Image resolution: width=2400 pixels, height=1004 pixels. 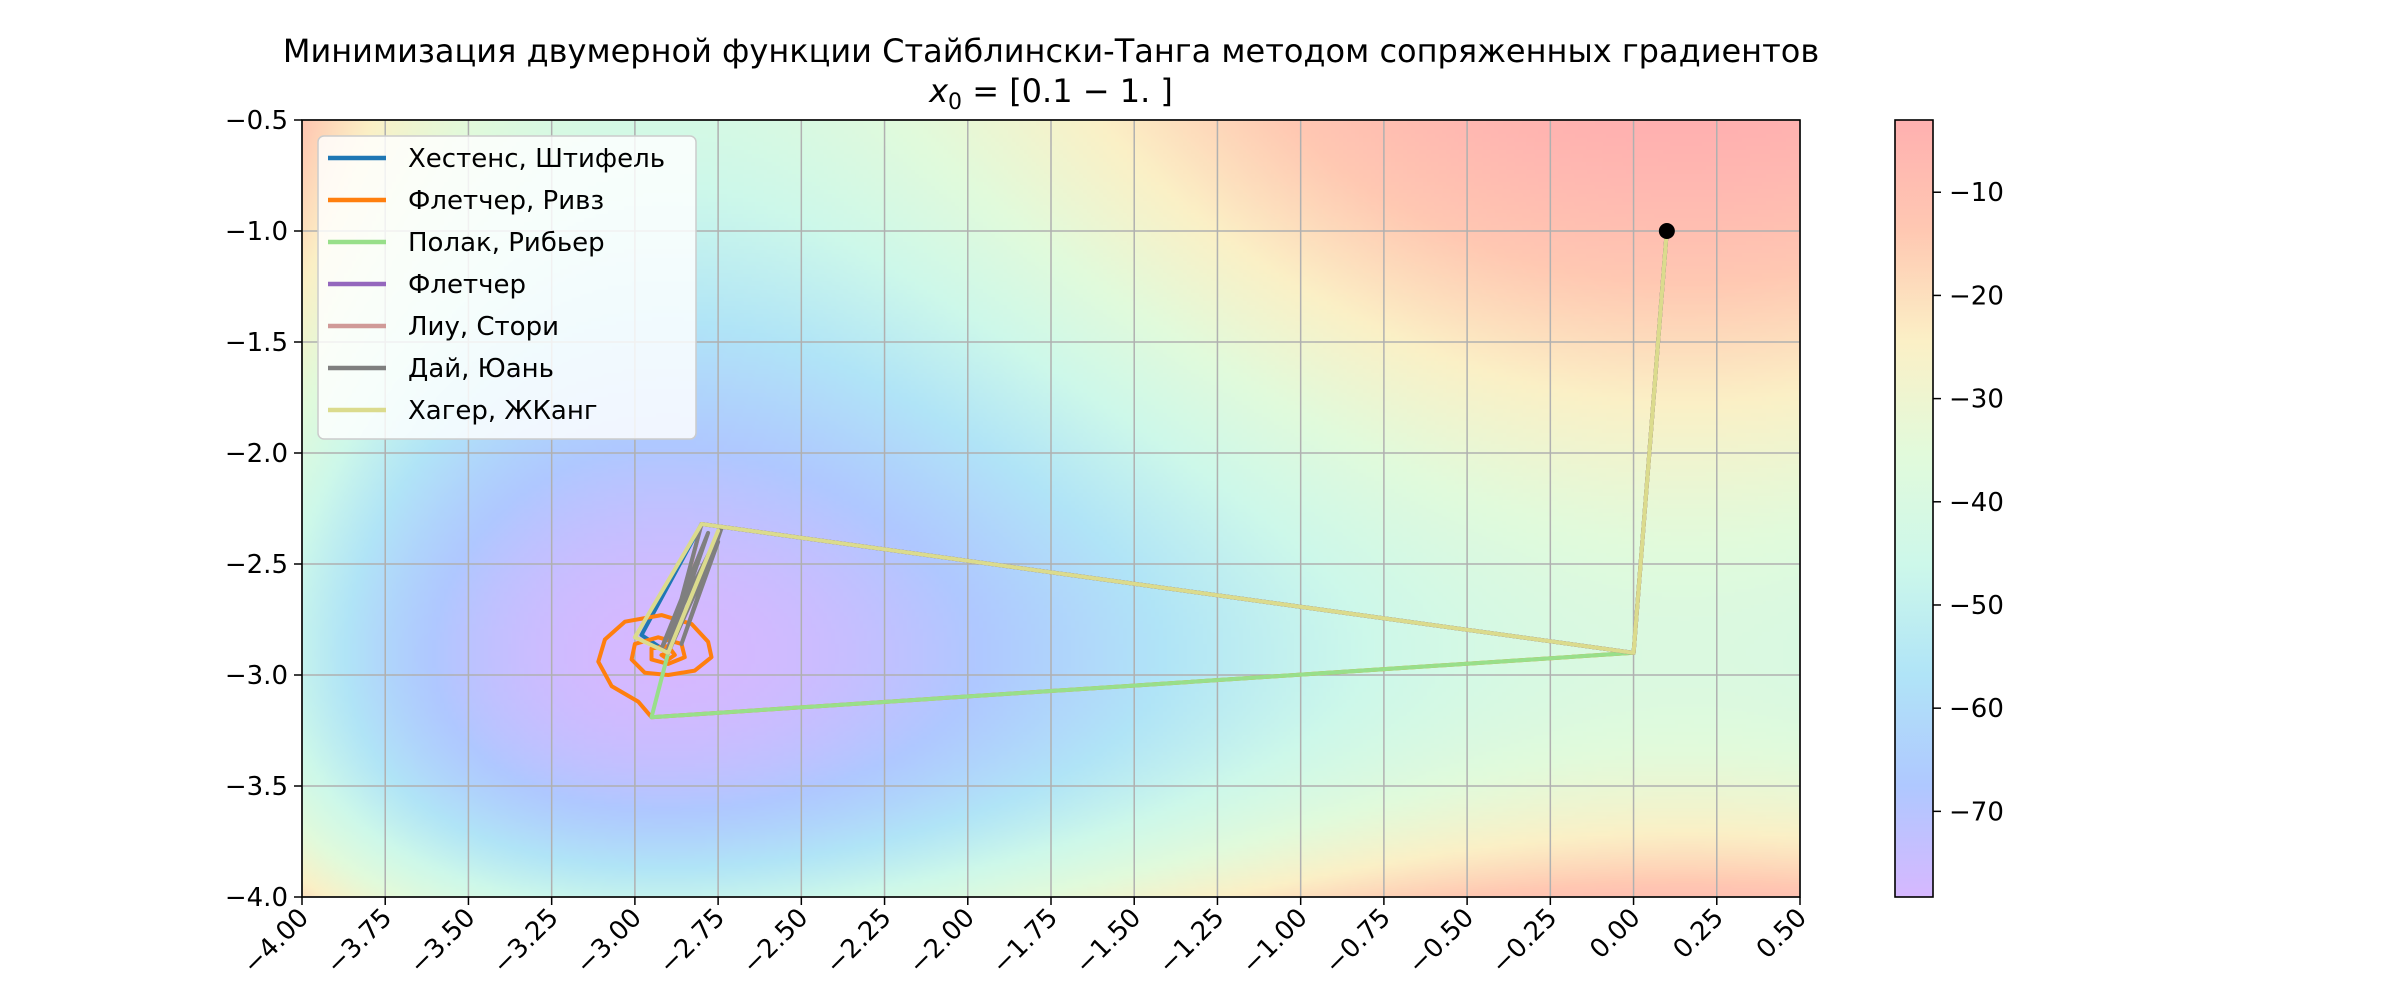 I want to click on x-tick-label: −3.00, so click(x=609, y=942).